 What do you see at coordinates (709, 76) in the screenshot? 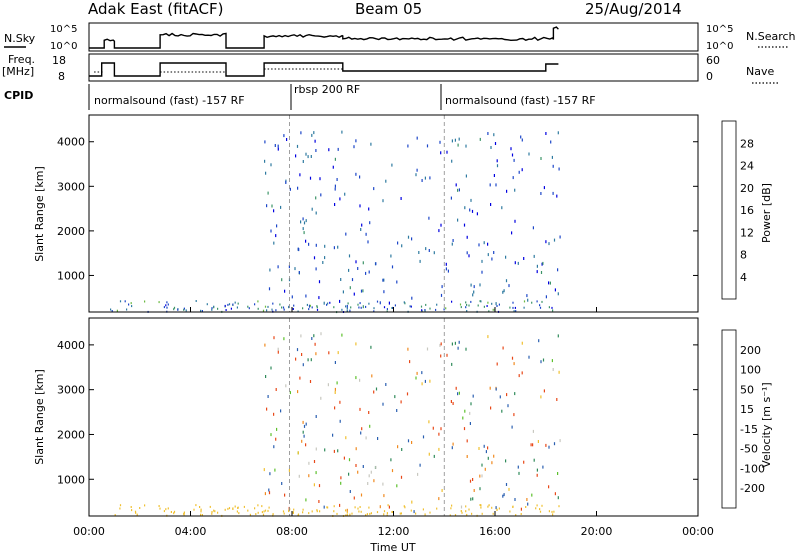
I see `nave-tick-bottom: 0` at bounding box center [709, 76].